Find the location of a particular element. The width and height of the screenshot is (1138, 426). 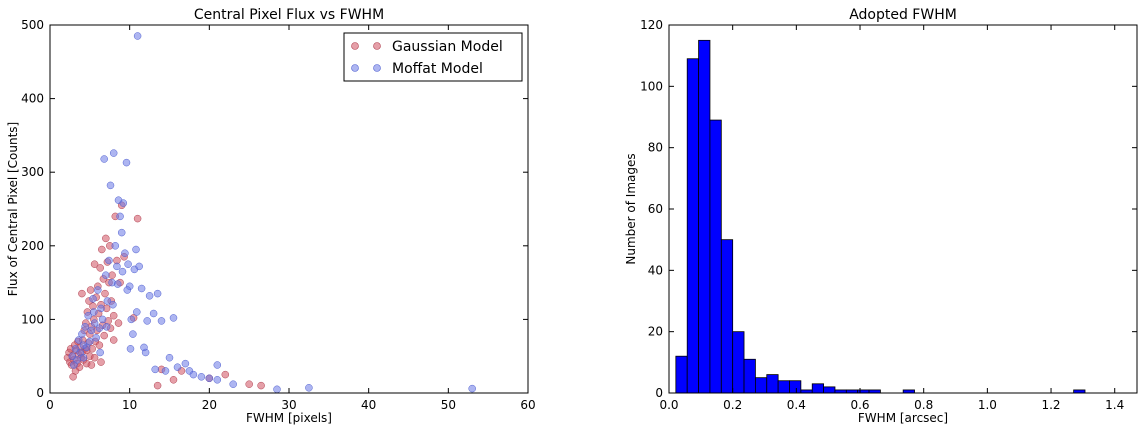

x-tick-label: 0.2 is located at coordinates (732, 405).